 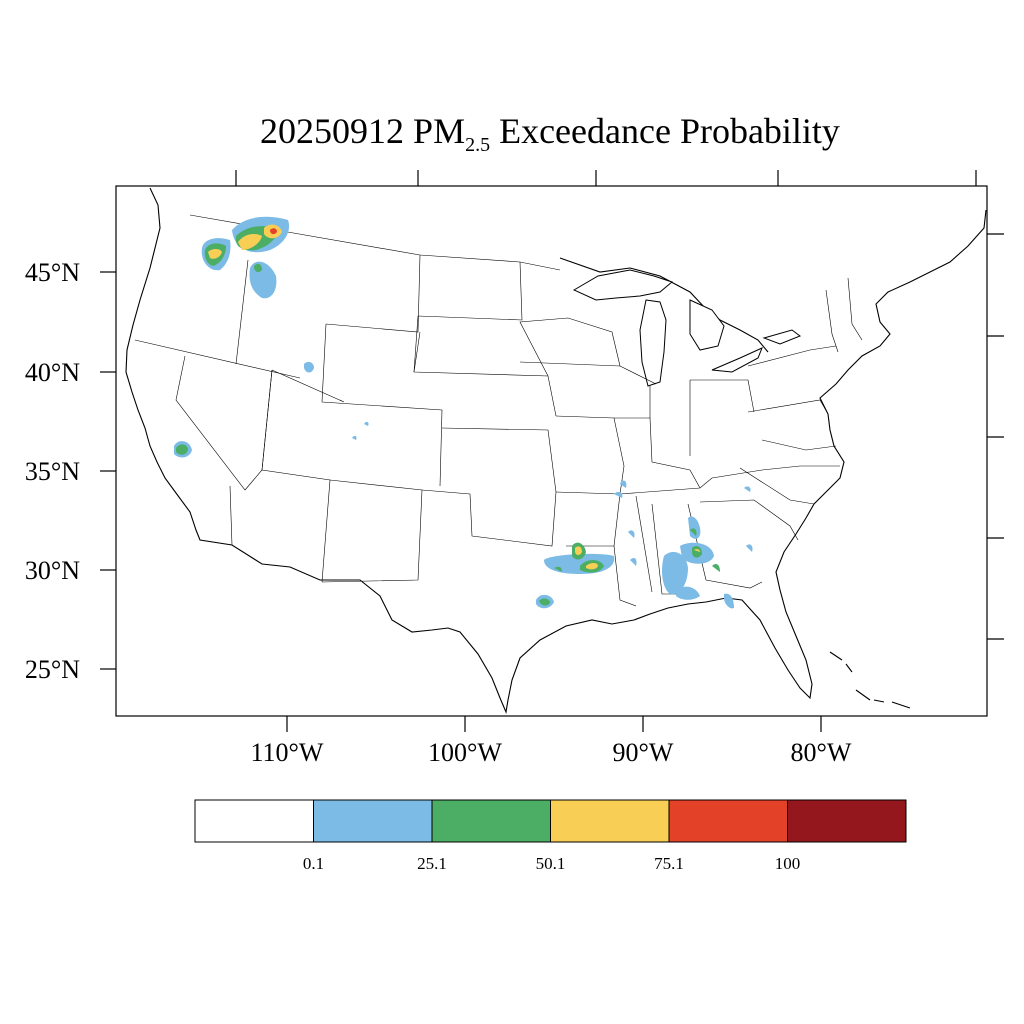 What do you see at coordinates (821, 752) in the screenshot?
I see `lon-label-80w: 80°W` at bounding box center [821, 752].